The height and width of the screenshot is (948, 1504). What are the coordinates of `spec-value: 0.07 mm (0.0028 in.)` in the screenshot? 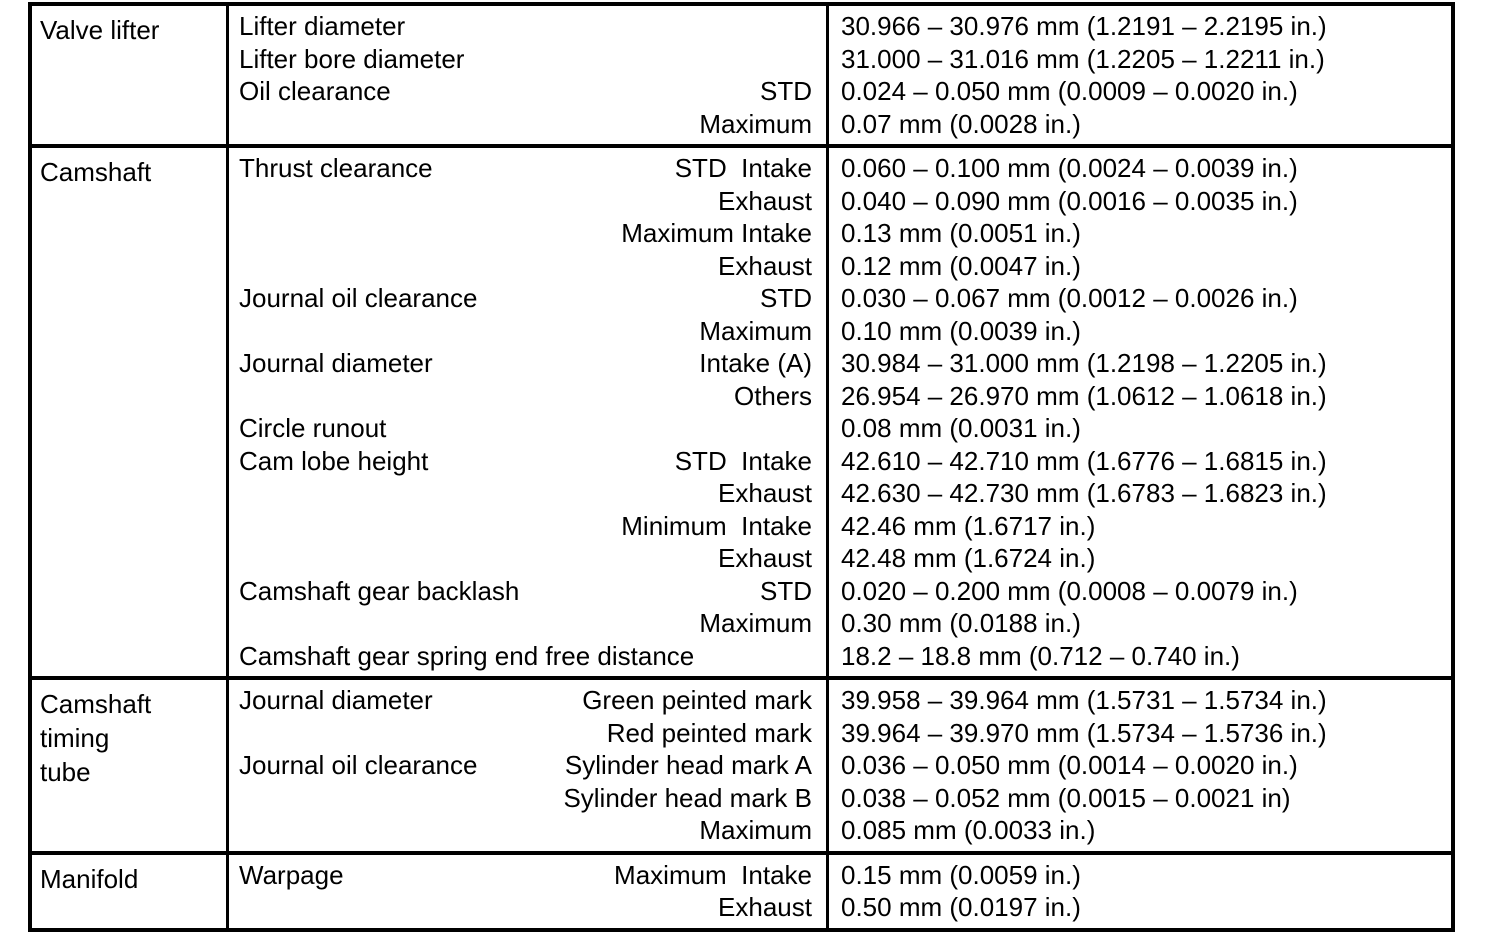 It's located at (961, 123).